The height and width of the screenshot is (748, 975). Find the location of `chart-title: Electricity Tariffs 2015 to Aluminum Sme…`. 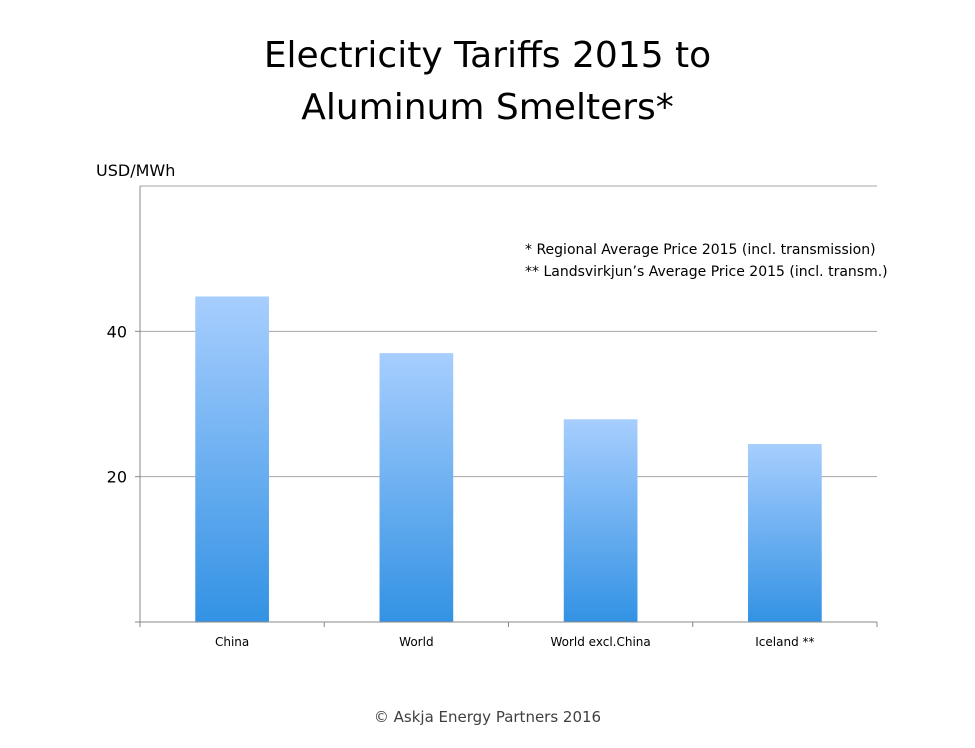

chart-title: Electricity Tariffs 2015 to Aluminum Sme… is located at coordinates (487, 82).